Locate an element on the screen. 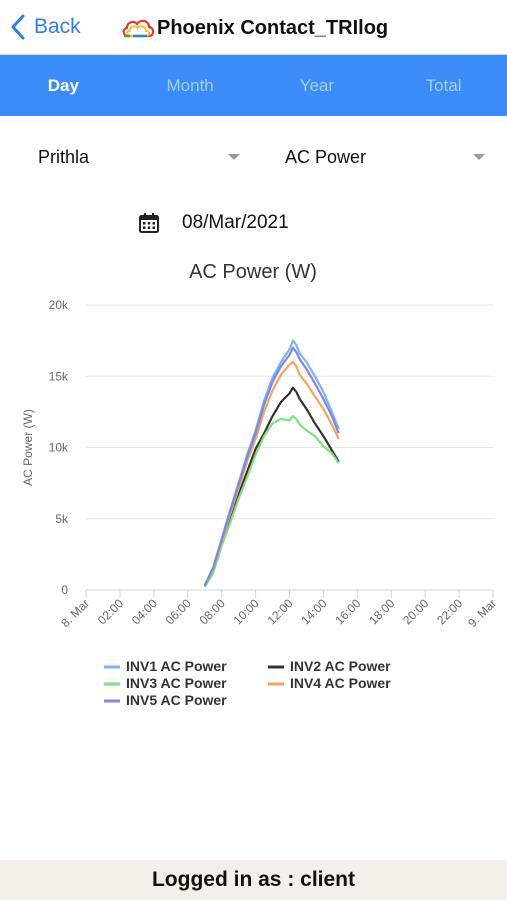  date-picker: 08/Mar/2021 is located at coordinates (213, 223).